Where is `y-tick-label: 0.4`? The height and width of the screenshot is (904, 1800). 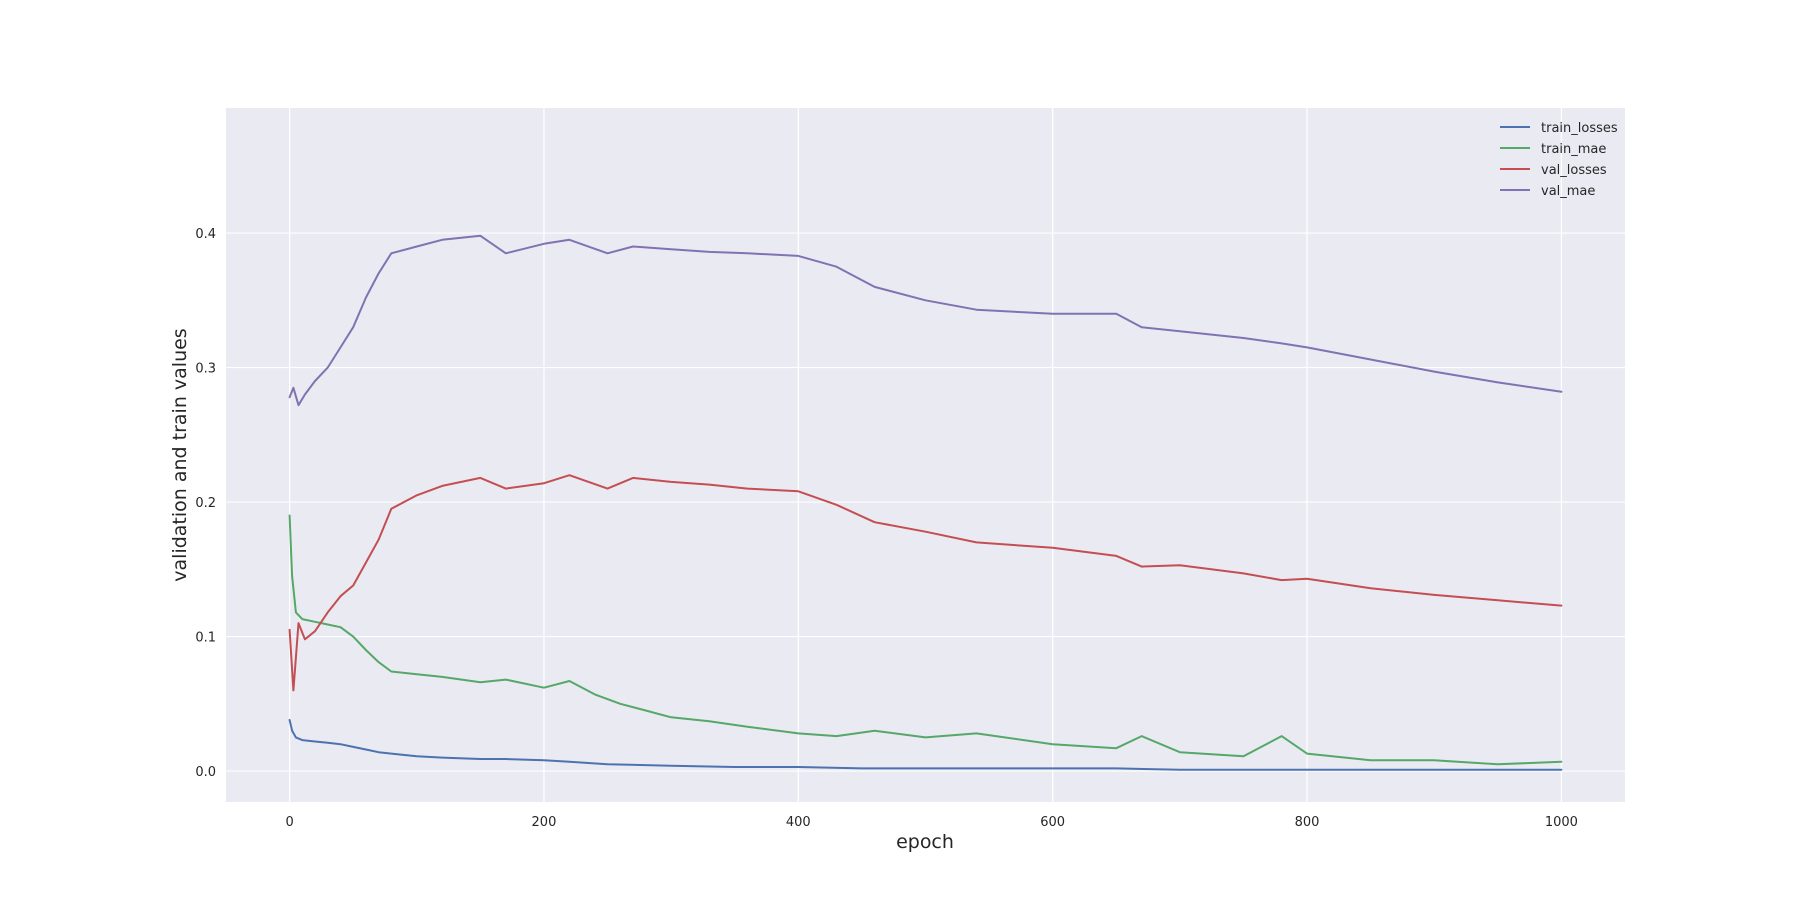 y-tick-label: 0.4 is located at coordinates (205, 234).